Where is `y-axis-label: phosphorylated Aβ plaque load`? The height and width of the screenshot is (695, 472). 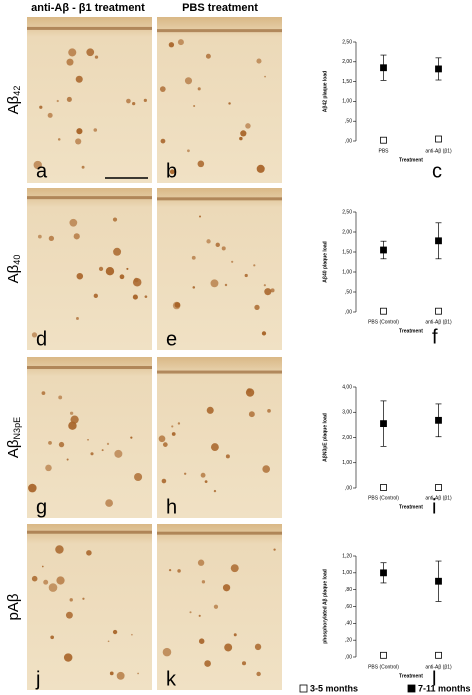 y-axis-label: phosphorylated Aβ plaque load is located at coordinates (325, 606).